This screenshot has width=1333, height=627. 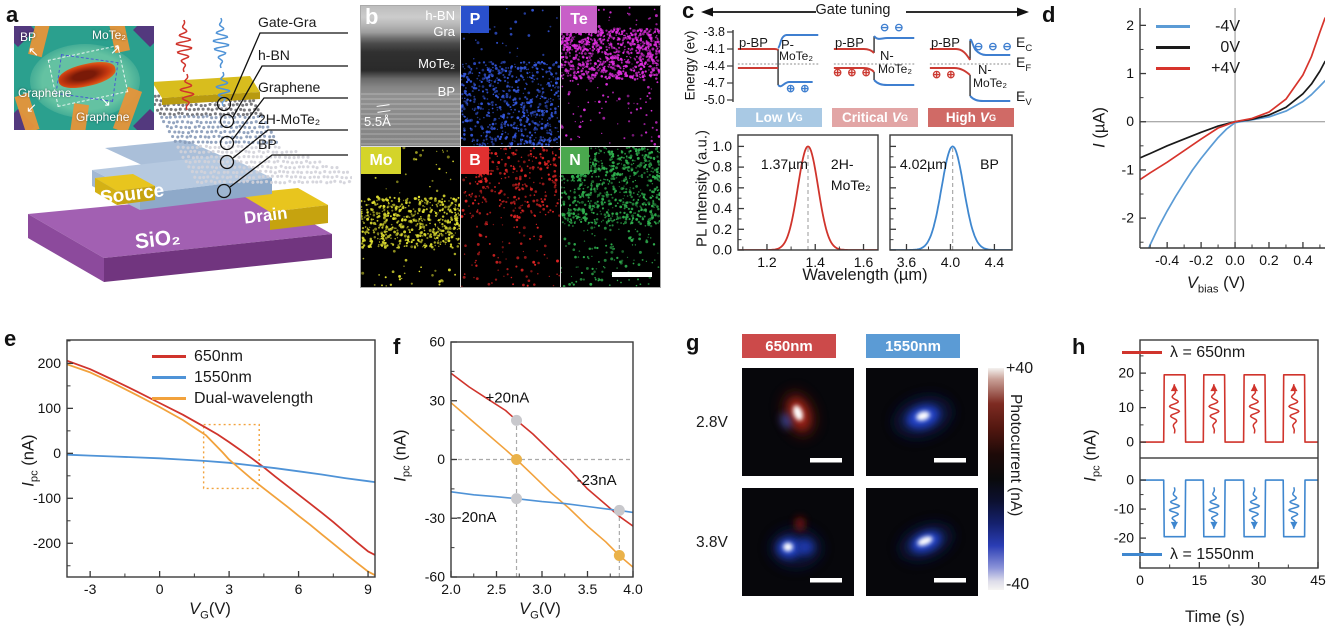 I want to click on gate-electrode-top, so click(x=206, y=87).